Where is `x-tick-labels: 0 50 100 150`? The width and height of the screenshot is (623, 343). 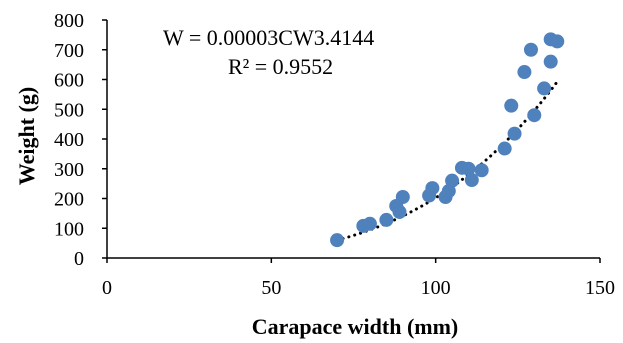
x-tick-labels: 0 50 100 150 is located at coordinates (358, 278).